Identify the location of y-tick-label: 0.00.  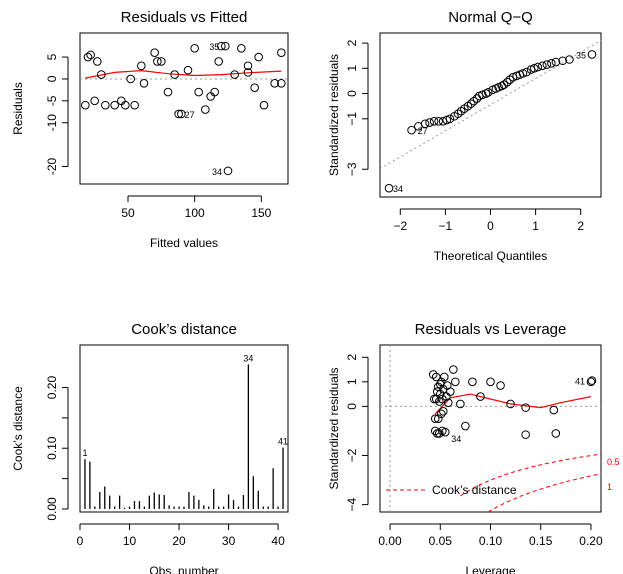
(52, 509).